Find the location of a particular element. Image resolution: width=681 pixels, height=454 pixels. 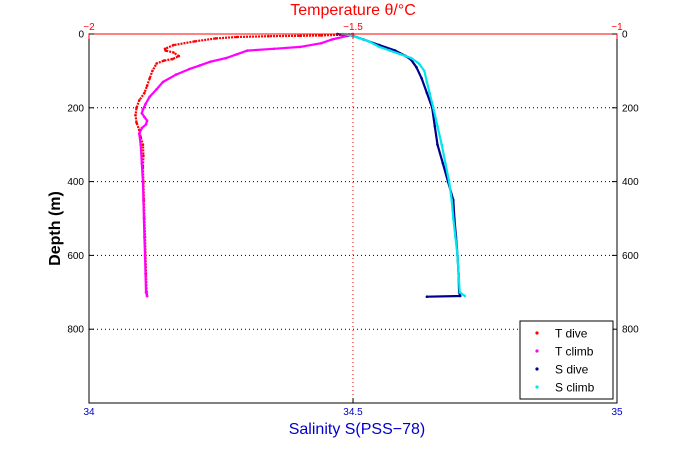

legend-label: T dive is located at coordinates (571, 334).